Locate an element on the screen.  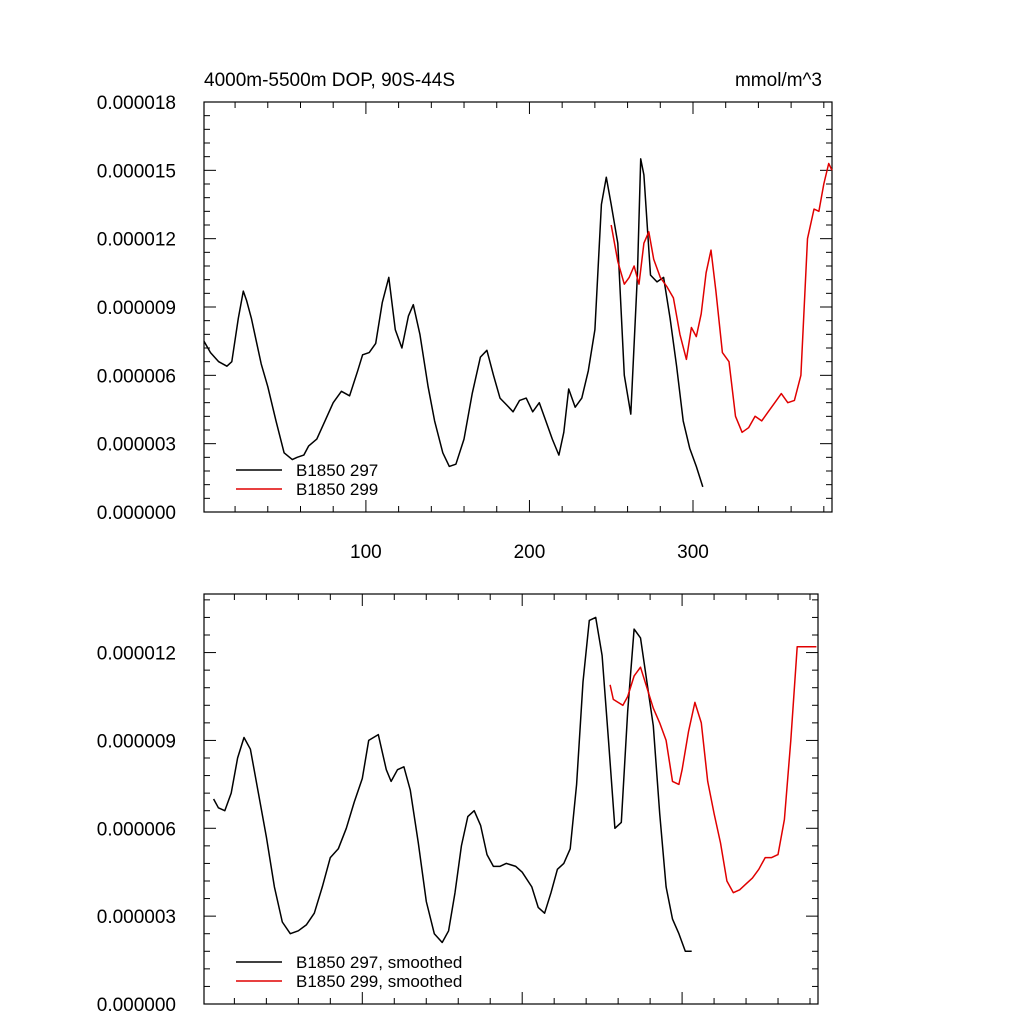
legend-label: B1850 297 is located at coordinates (337, 470).